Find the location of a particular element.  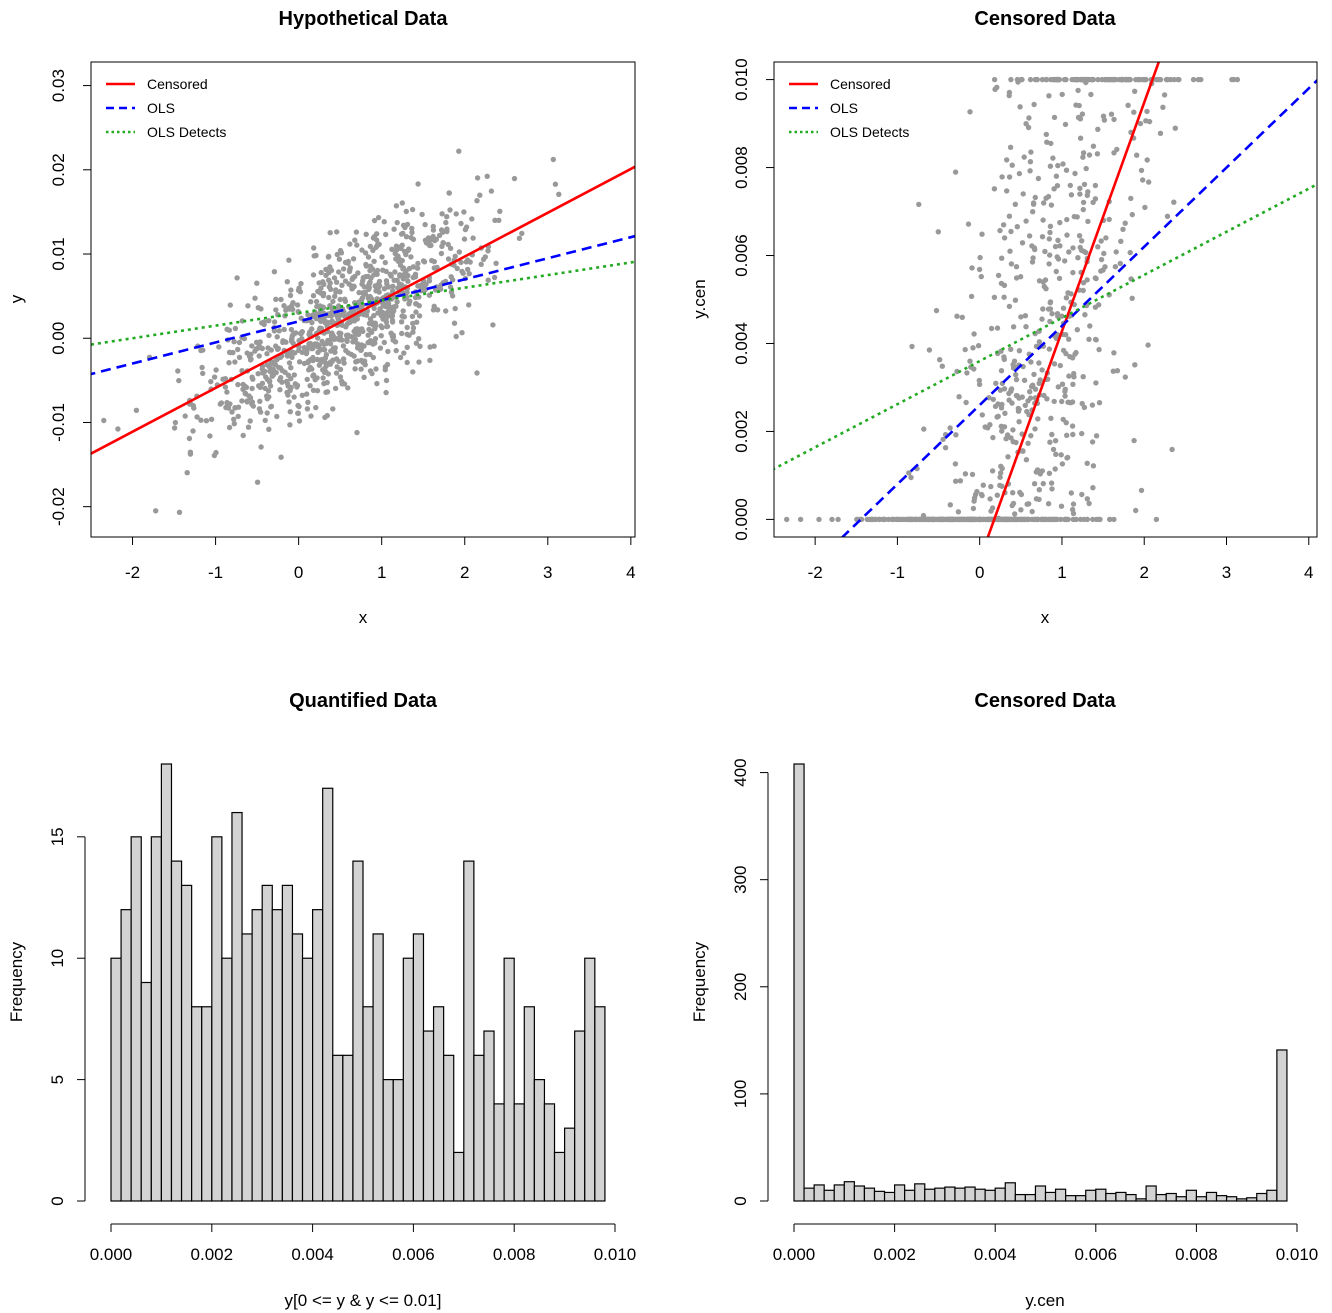

y-tick-label: 0.006 is located at coordinates (741, 255).